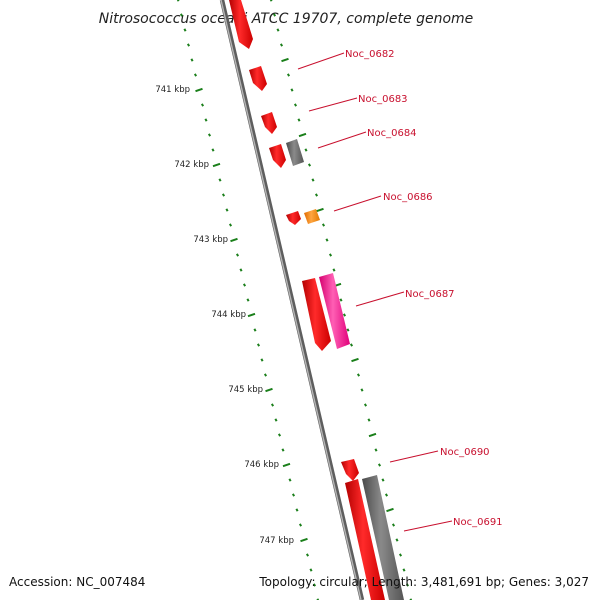  What do you see at coordinates (228, 315) in the screenshot?
I see `kbp-label: 744 kbp` at bounding box center [228, 315].